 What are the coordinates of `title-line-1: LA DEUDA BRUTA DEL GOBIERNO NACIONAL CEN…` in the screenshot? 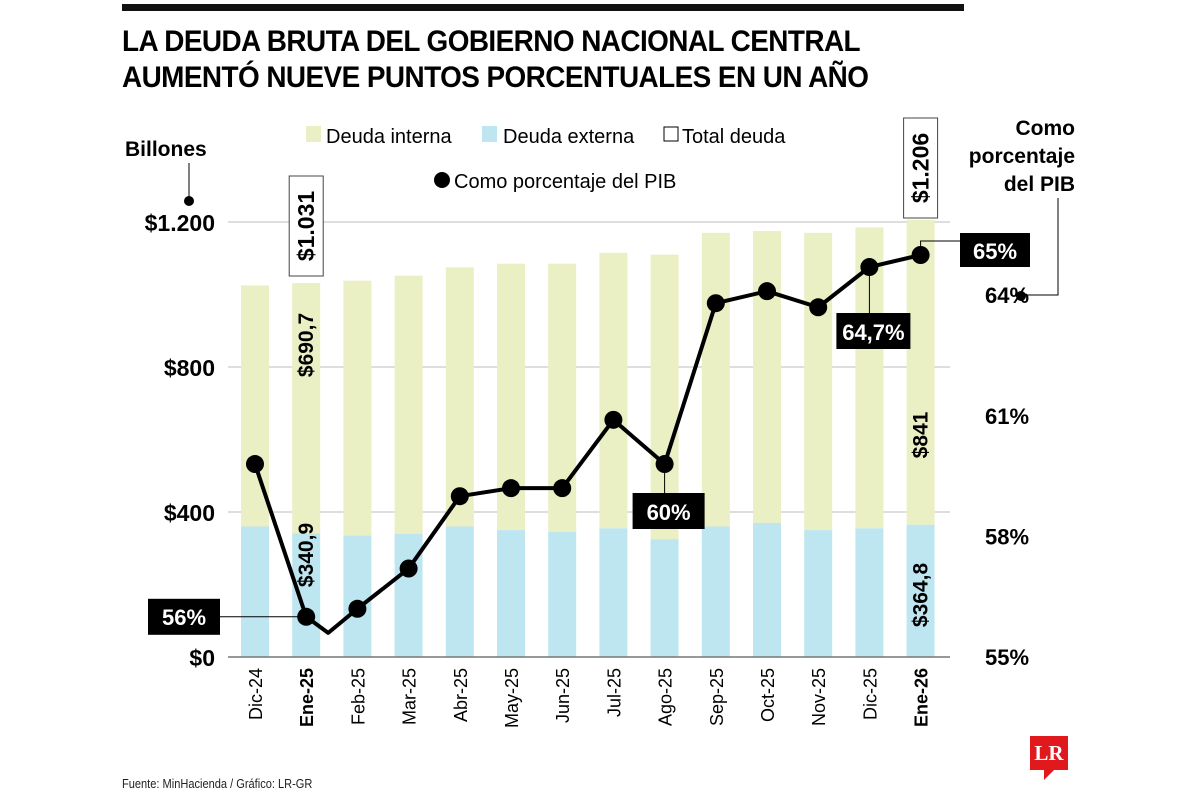 It's located at (491, 41).